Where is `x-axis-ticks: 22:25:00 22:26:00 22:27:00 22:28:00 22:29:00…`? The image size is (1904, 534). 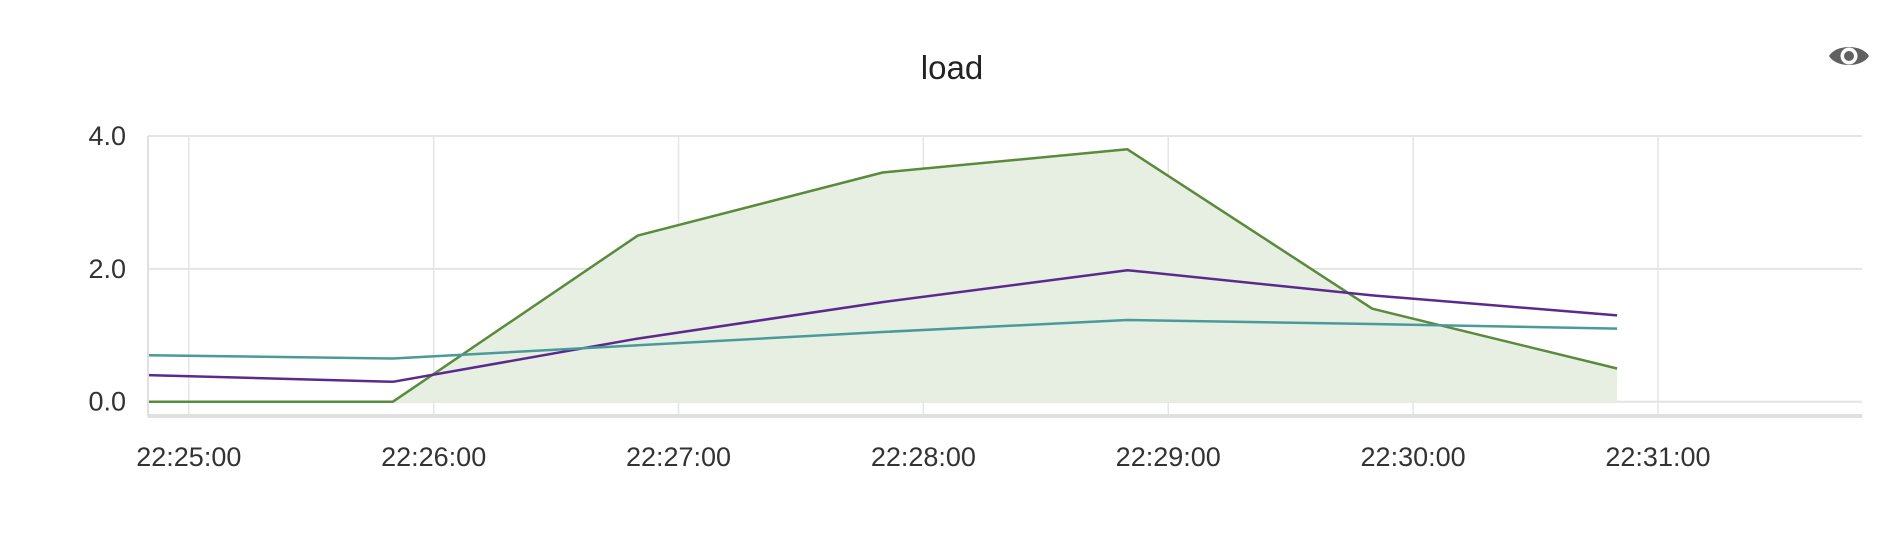 x-axis-ticks: 22:25:00 22:26:00 22:27:00 22:28:00 22:29:00… is located at coordinates (923, 457).